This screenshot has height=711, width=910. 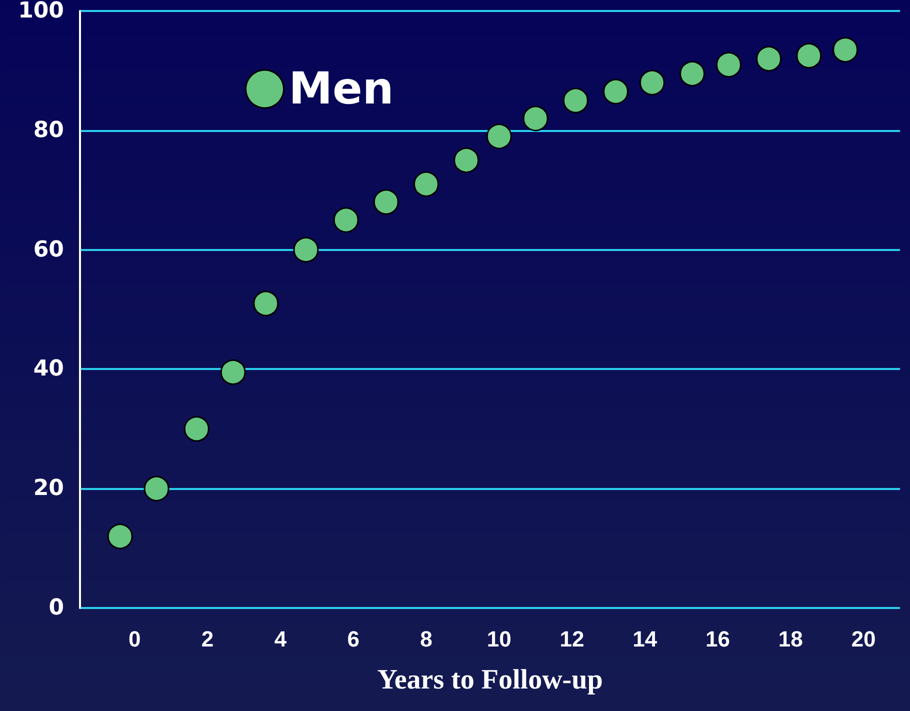 I want to click on y-tick-label: 100, so click(x=41, y=12).